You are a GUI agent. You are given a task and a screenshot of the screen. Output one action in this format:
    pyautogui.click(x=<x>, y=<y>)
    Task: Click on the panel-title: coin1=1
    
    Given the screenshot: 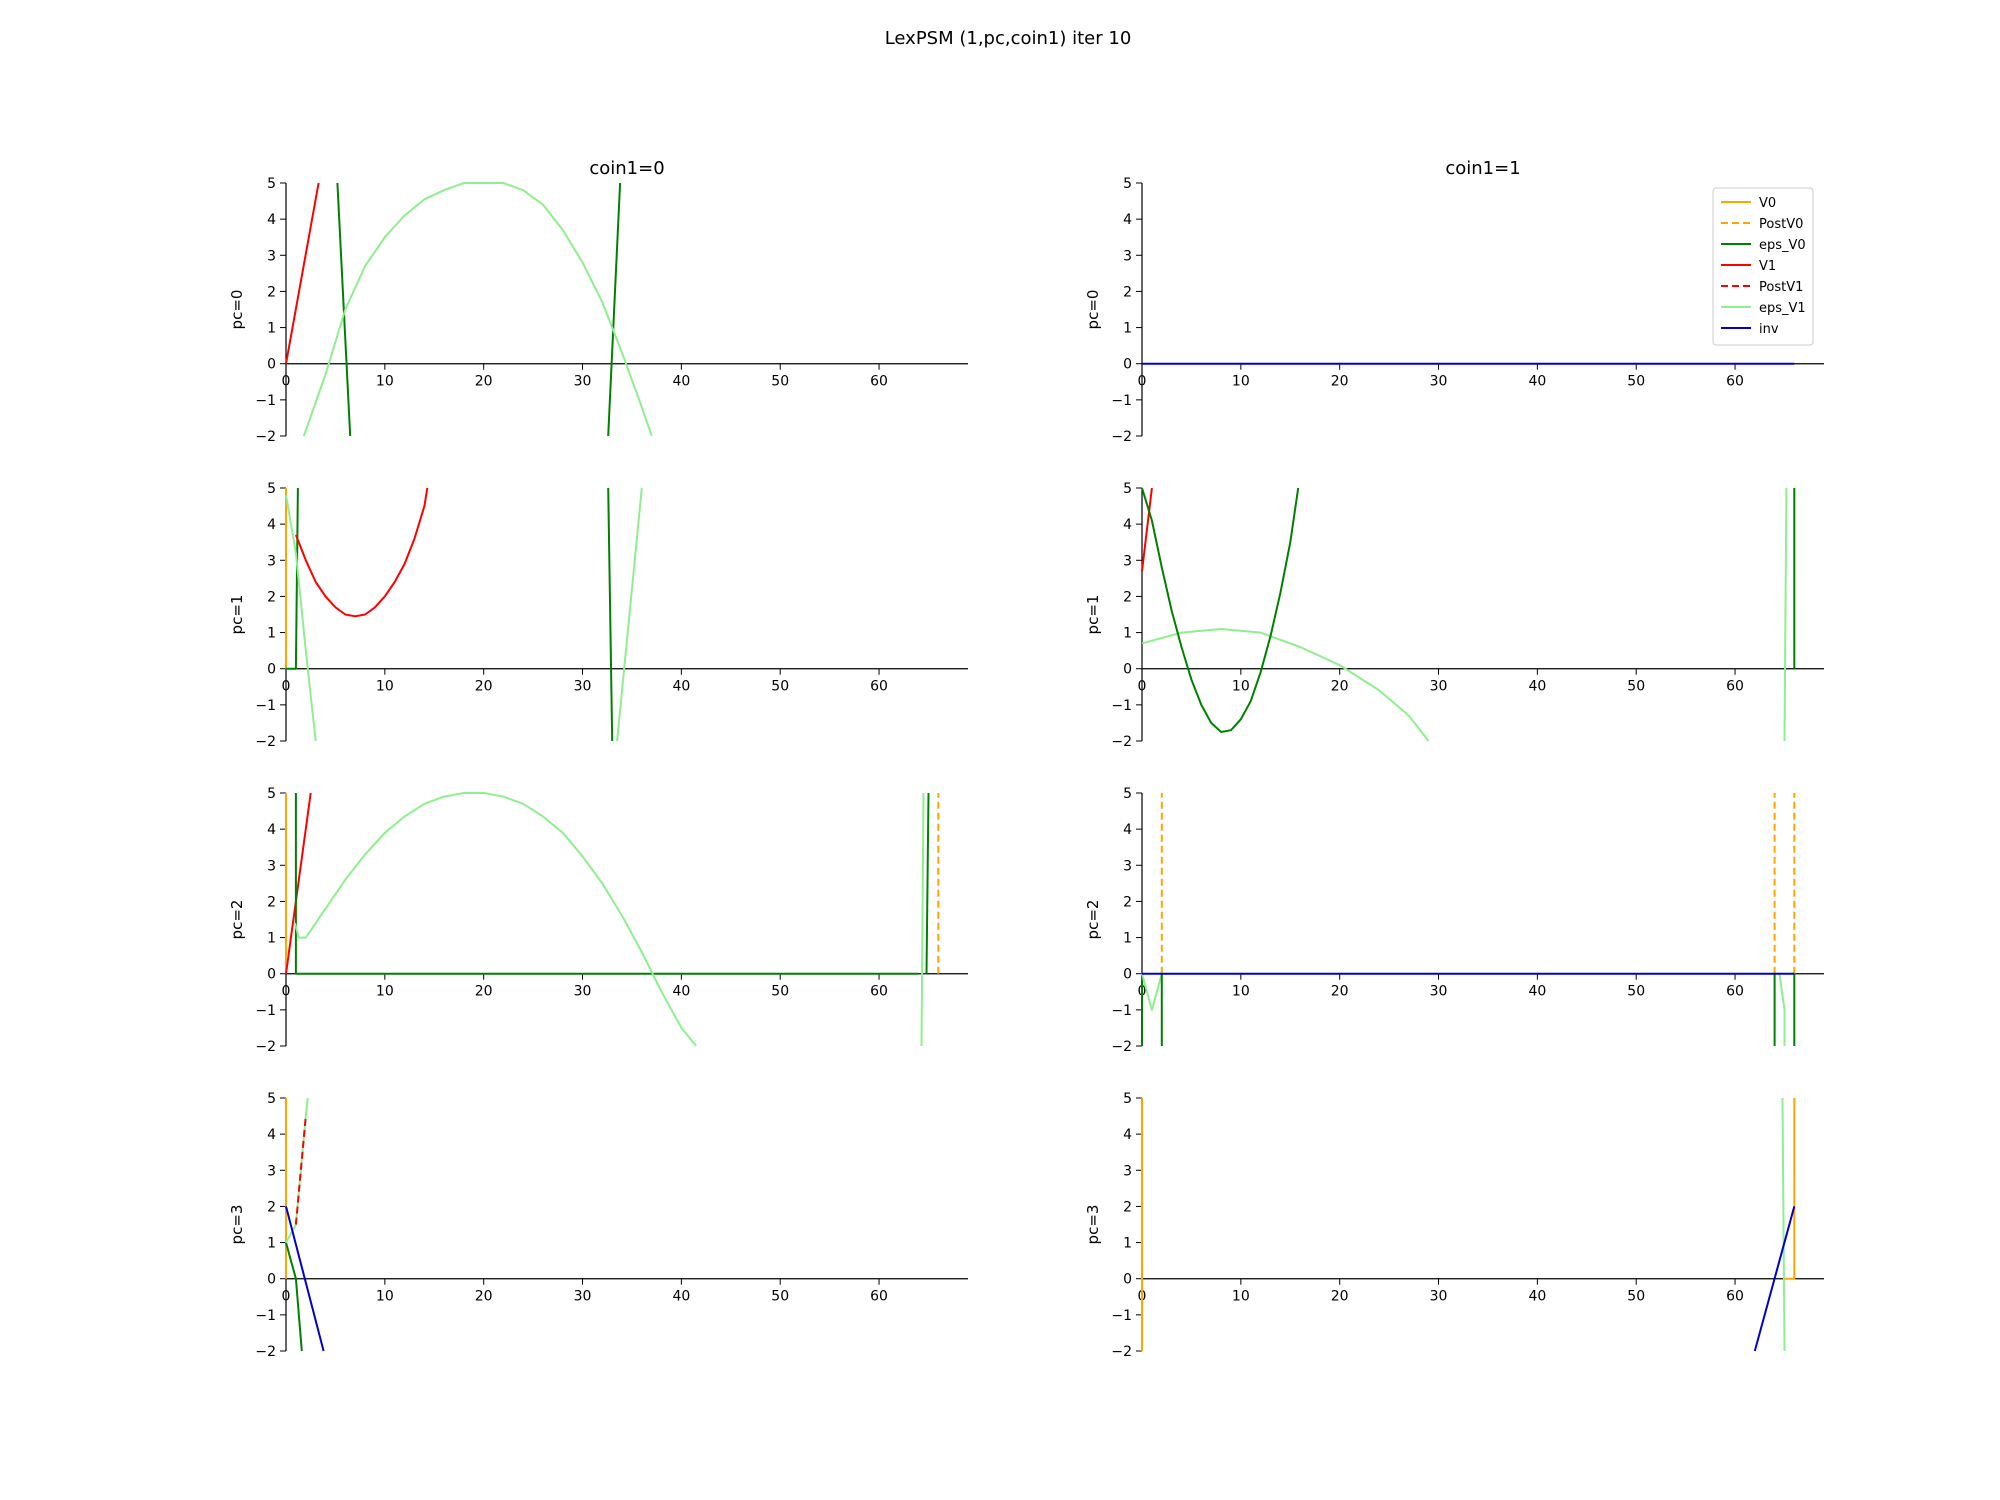 What is the action you would take?
    pyautogui.click(x=1482, y=168)
    